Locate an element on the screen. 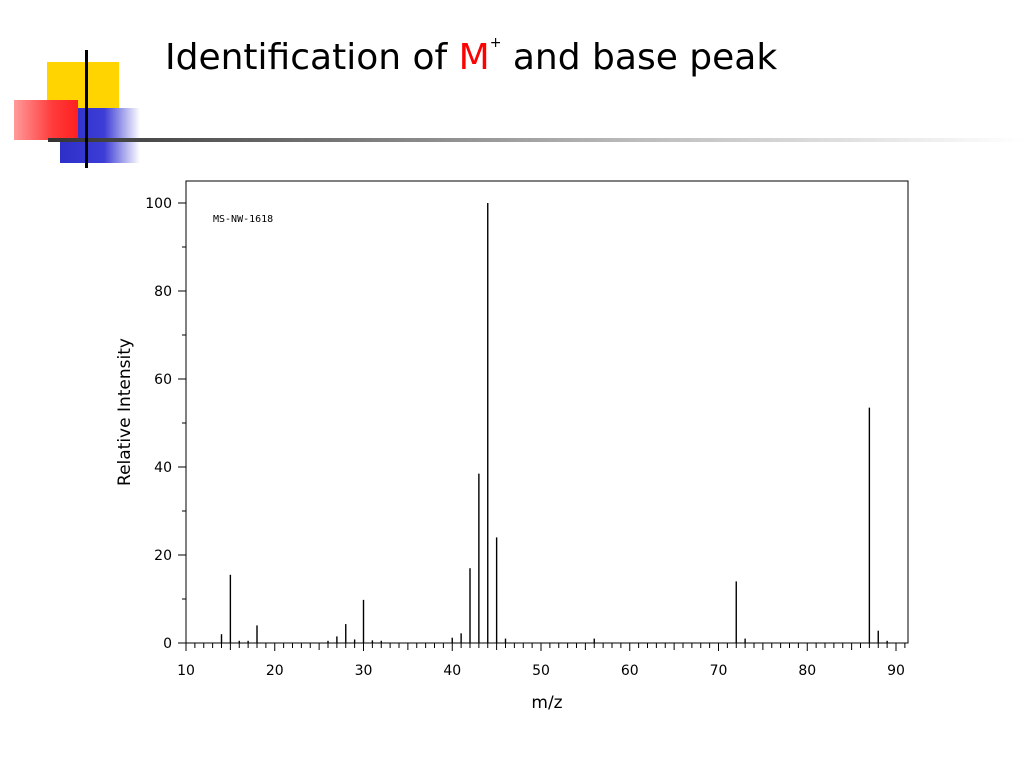 This screenshot has height=768, width=1024. y-tick-label: 20 is located at coordinates (163, 556).